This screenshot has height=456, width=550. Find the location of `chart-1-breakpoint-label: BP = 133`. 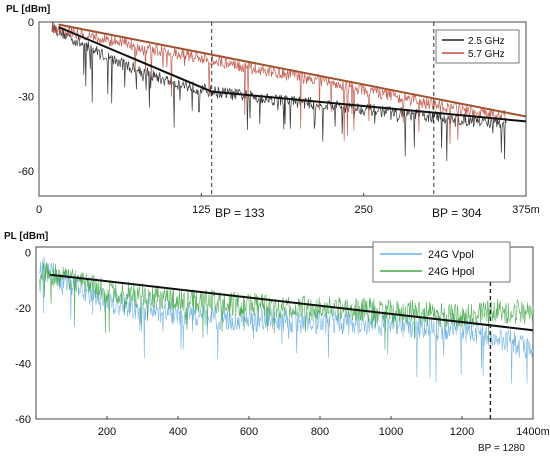

chart-1-breakpoint-label: BP = 133 is located at coordinates (240, 213).